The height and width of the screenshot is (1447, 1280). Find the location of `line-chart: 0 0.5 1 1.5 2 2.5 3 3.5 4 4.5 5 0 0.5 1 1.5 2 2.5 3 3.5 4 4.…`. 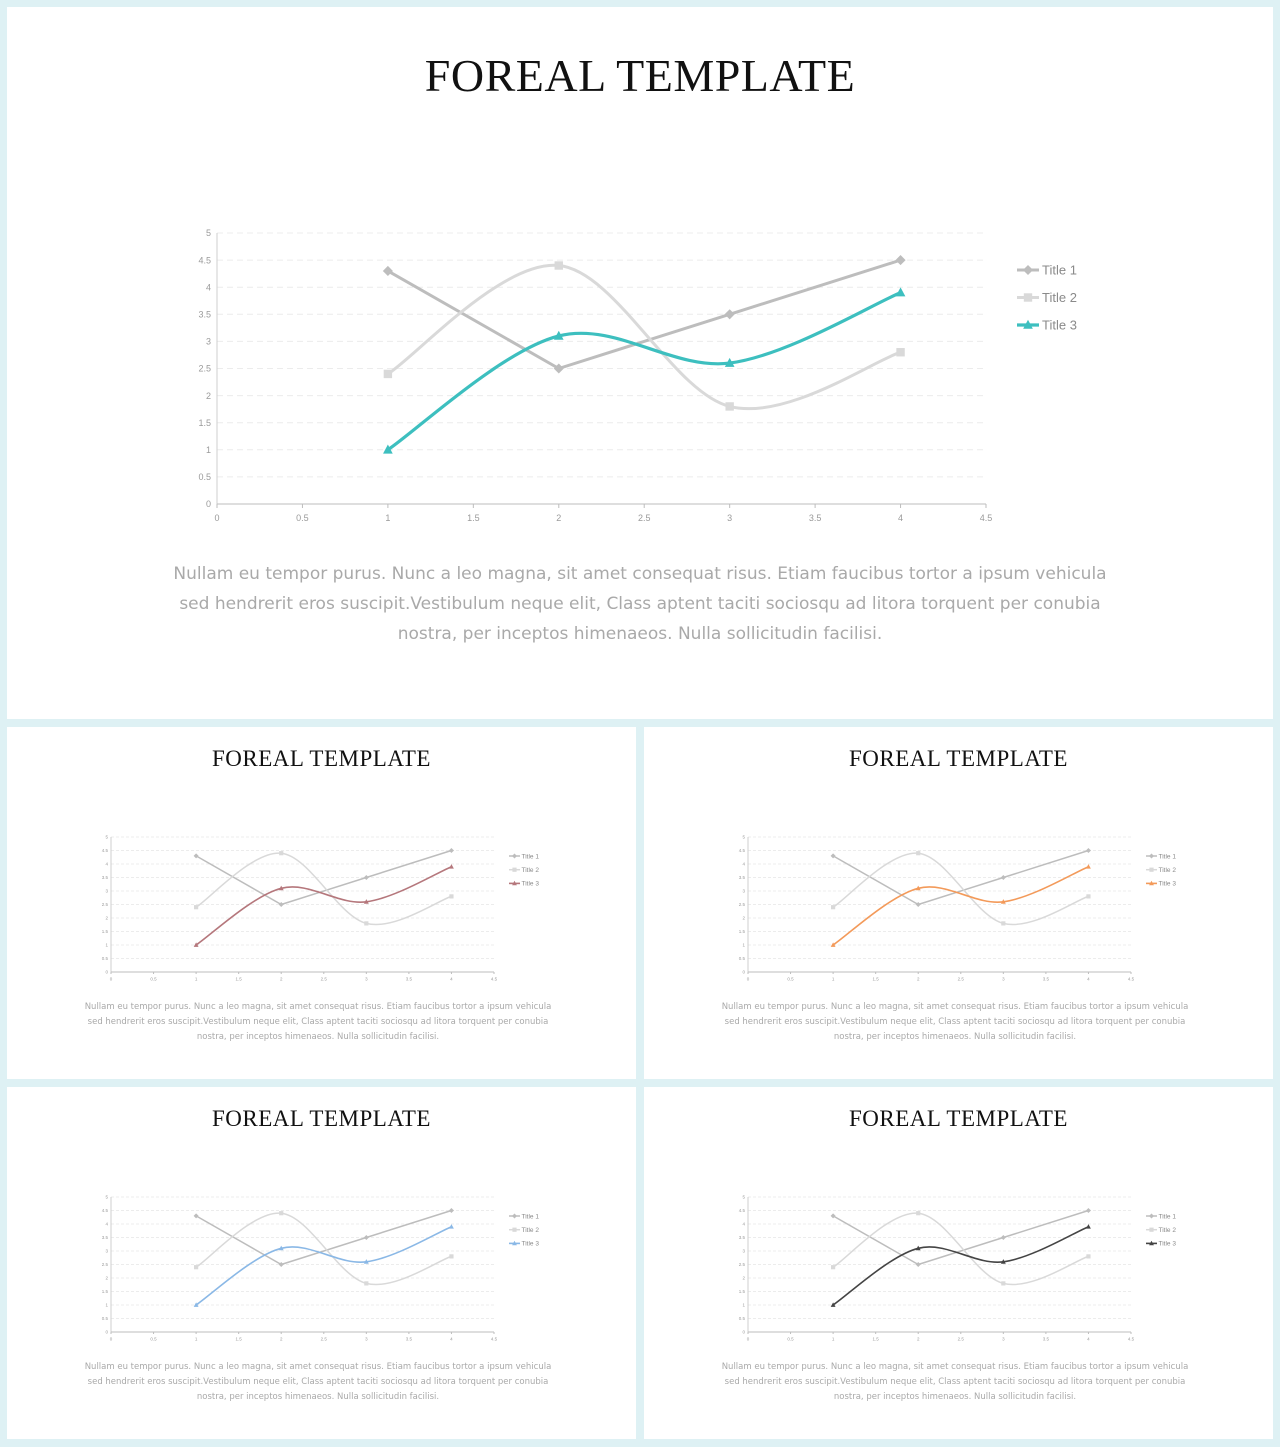

line-chart: 0 0.5 1 1.5 2 2.5 3 3.5 4 4.5 5 0 0.5 1 1.5 2 2.5 3 3.5 4 4.… is located at coordinates (958, 908).